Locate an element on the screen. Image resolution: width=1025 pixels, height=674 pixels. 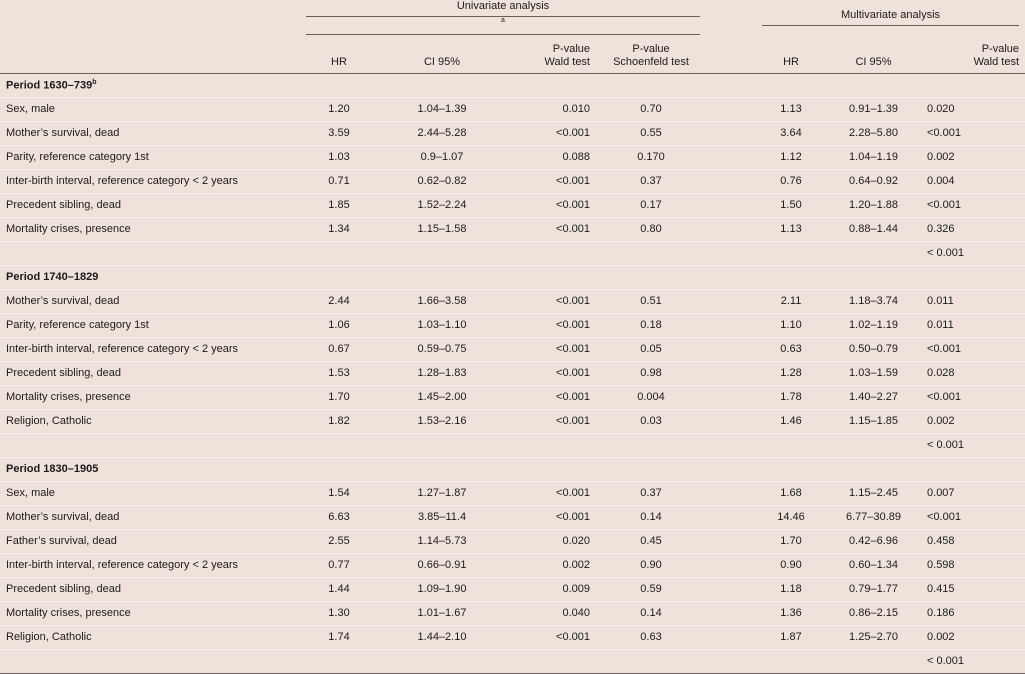
pvalue-schoenfeld-cell: 0.63 is located at coordinates (651, 637).